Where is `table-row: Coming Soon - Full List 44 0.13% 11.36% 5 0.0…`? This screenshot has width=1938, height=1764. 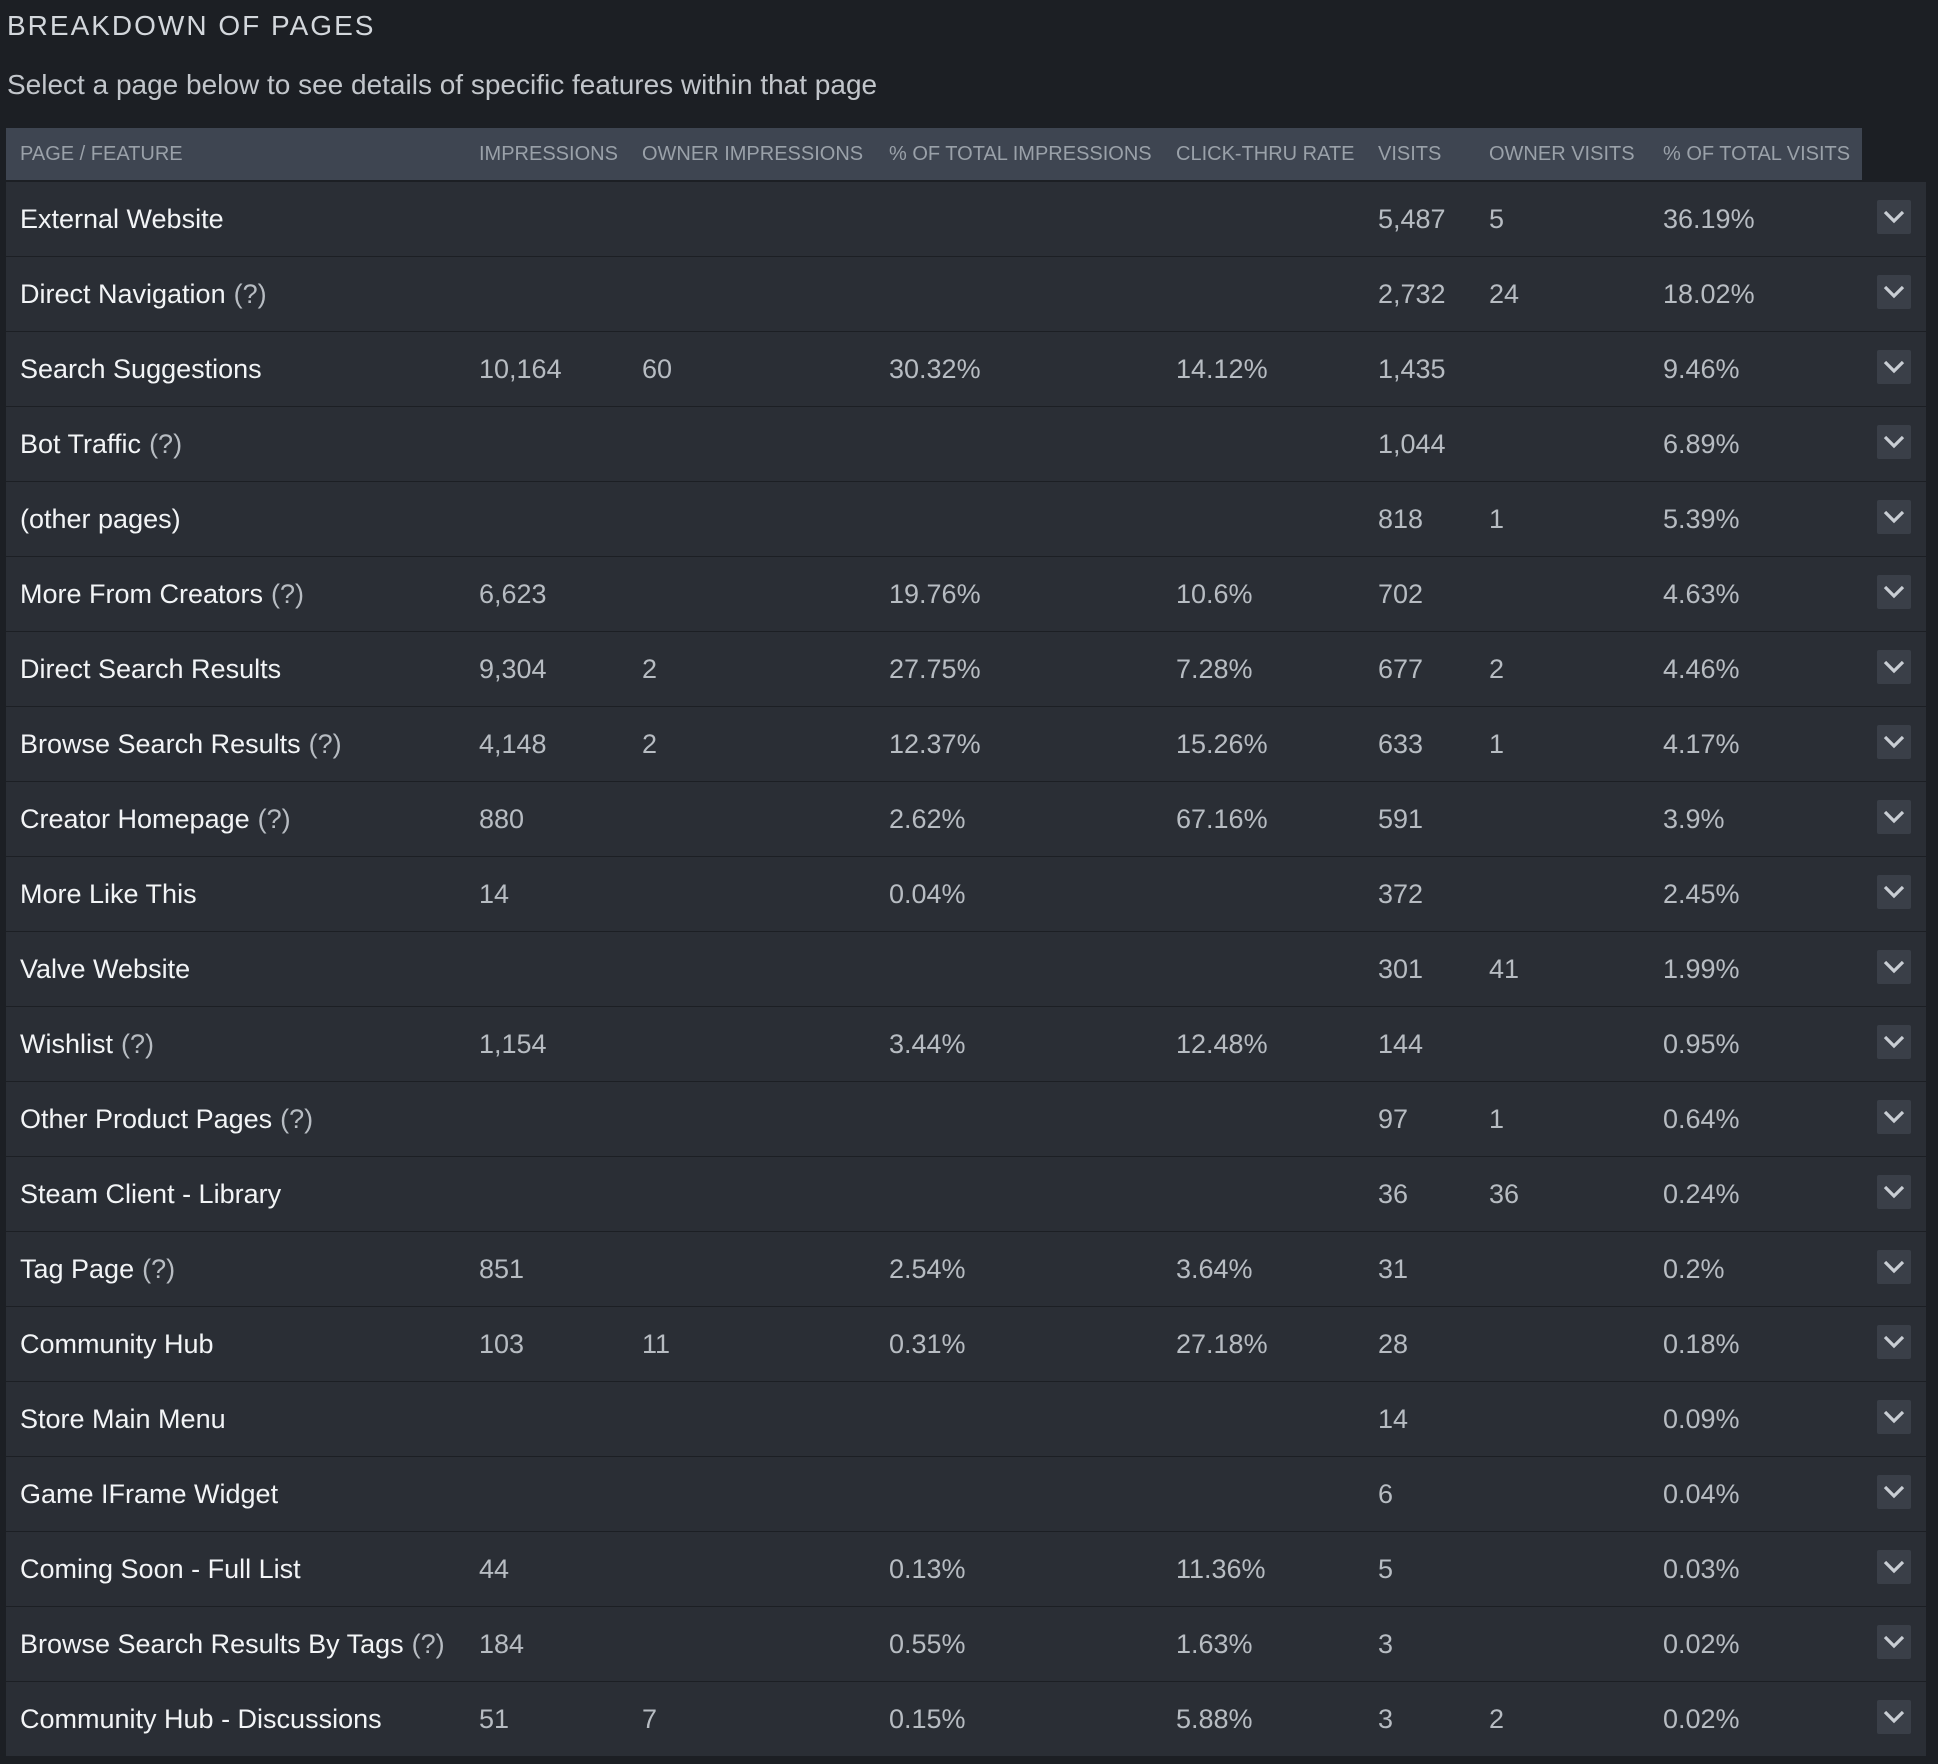
table-row: Coming Soon - Full List 44 0.13% 11.36% 5 0.0… is located at coordinates (966, 1569).